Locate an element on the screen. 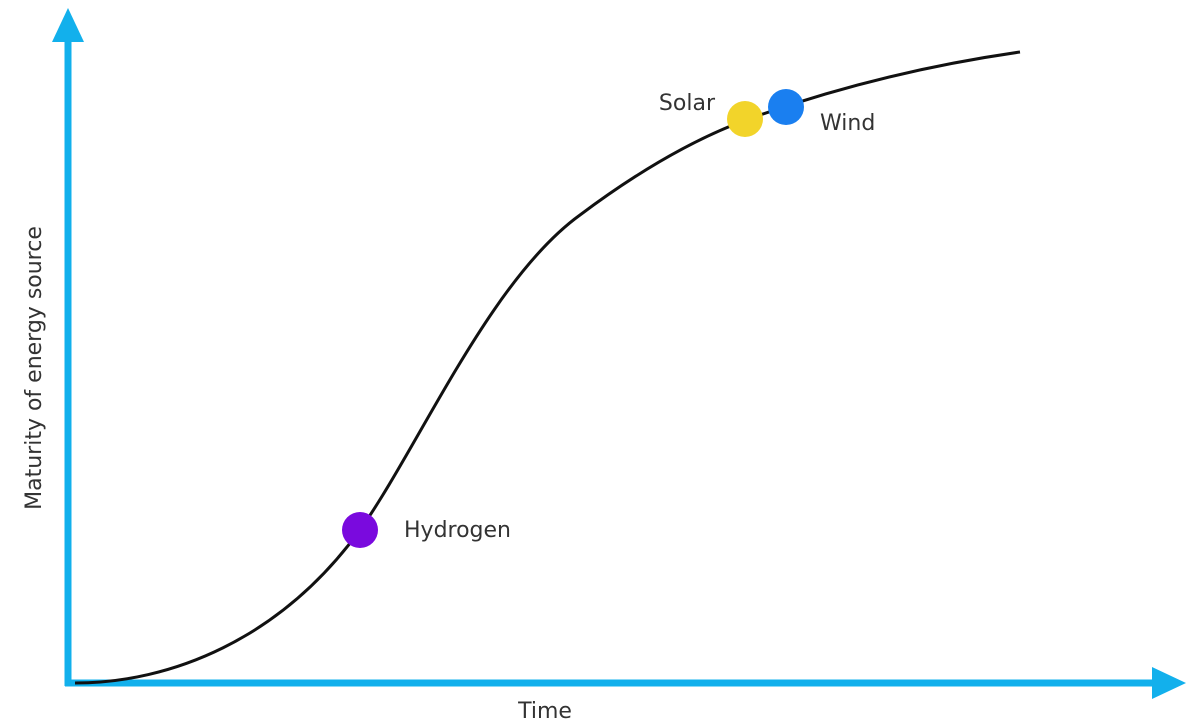 The width and height of the screenshot is (1188, 725). wind-dot is located at coordinates (786, 107).